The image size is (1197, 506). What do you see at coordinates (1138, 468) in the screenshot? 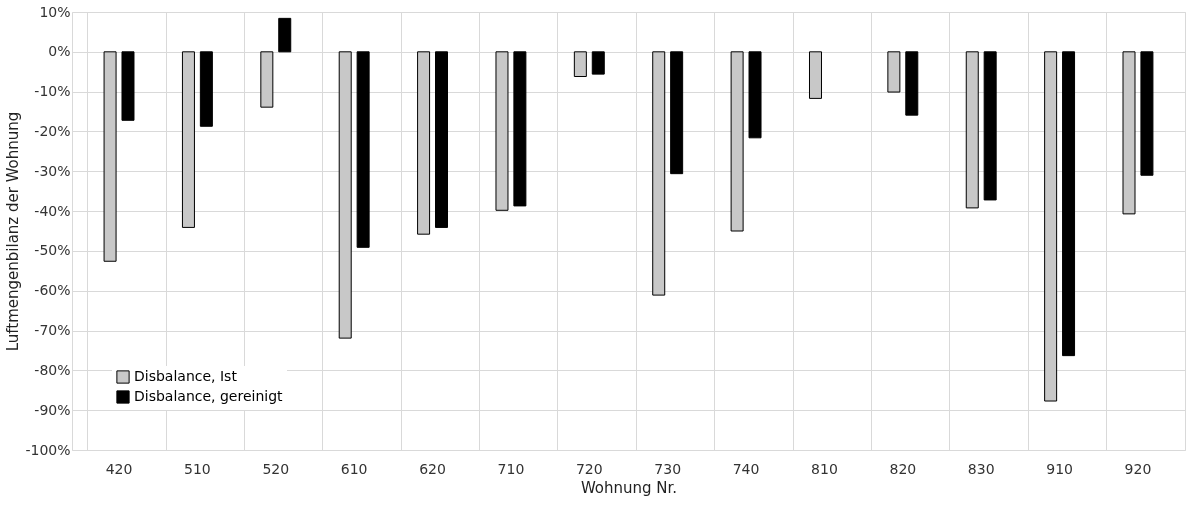
I see `x-tick-label: 920` at bounding box center [1138, 468].